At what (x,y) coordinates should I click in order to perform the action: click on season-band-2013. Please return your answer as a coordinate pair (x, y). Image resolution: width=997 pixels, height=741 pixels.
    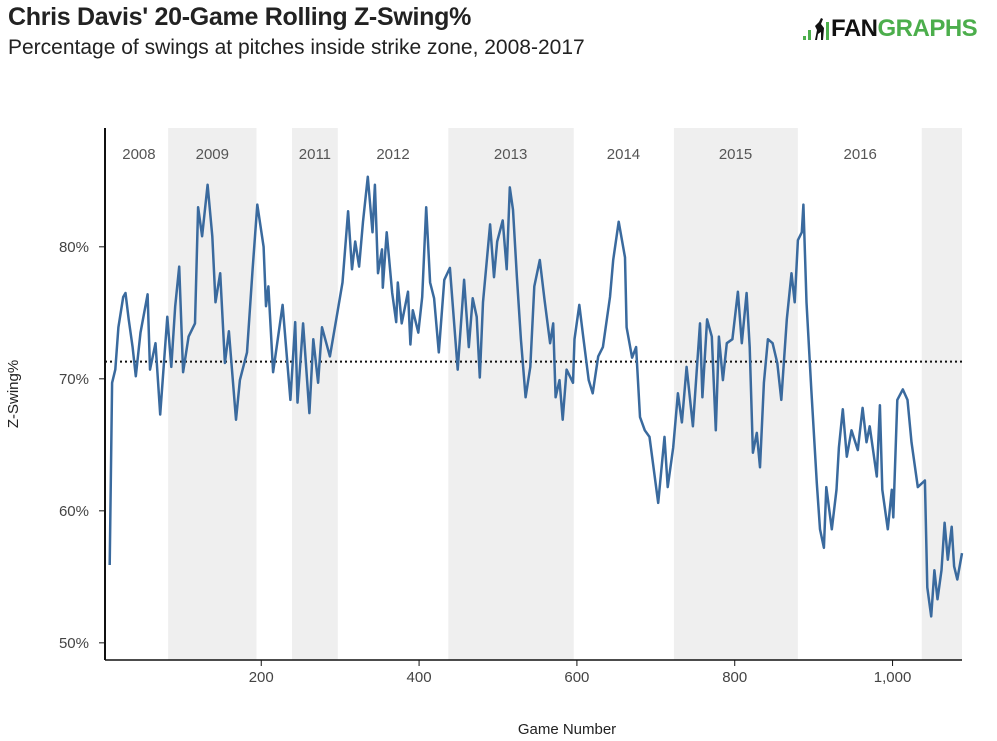
    Looking at the image, I should click on (511, 394).